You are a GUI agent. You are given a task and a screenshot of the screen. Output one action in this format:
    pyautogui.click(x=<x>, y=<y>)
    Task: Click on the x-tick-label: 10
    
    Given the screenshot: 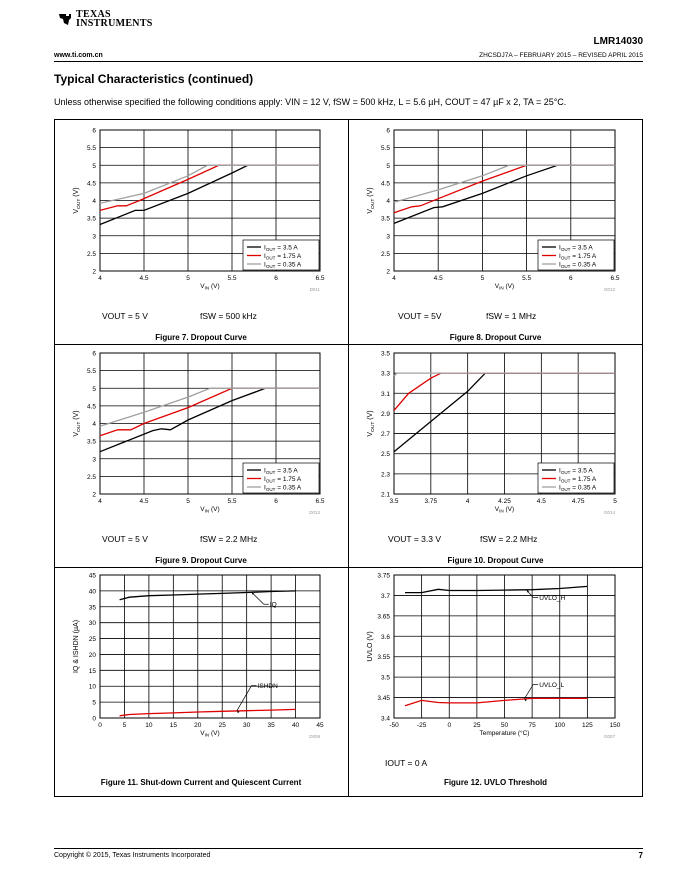 What is the action you would take?
    pyautogui.click(x=149, y=725)
    